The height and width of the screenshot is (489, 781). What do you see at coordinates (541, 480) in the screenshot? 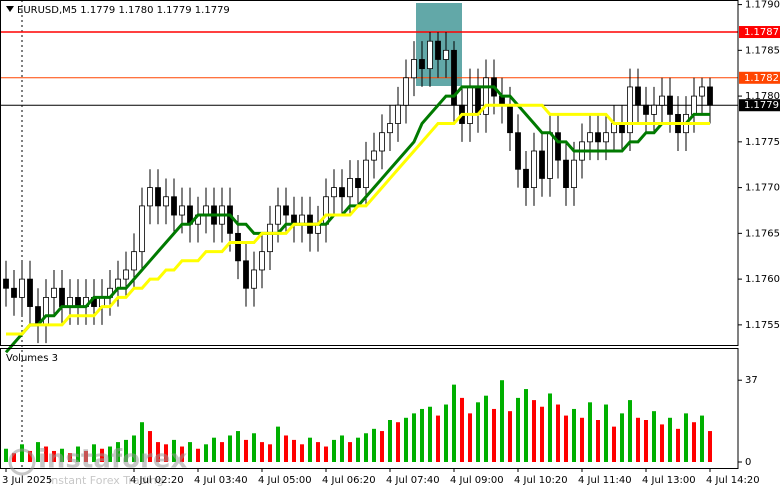
I see `x-tick-label: 4 Jul 10:20` at bounding box center [541, 480].